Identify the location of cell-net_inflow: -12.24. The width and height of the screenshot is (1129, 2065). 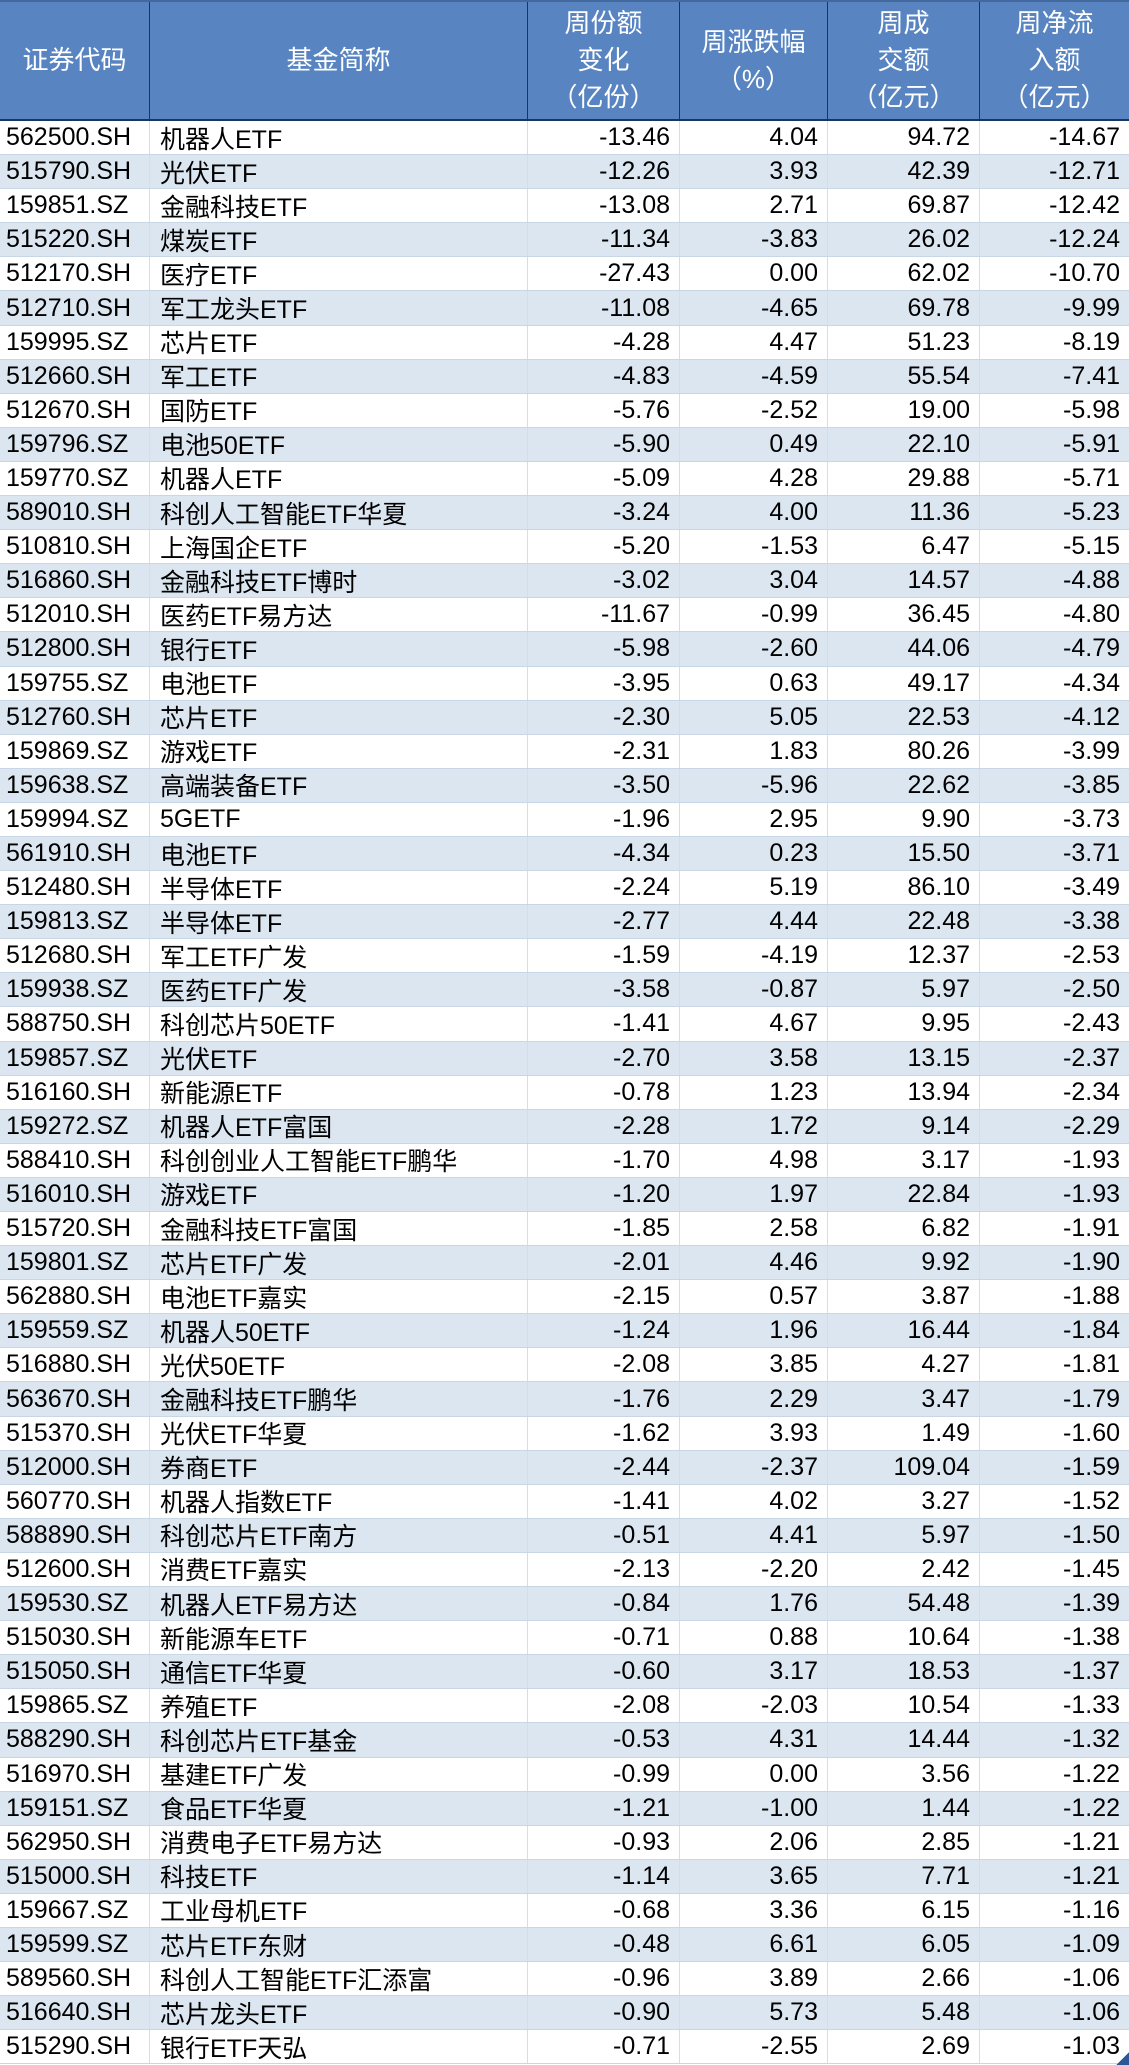
(1084, 239).